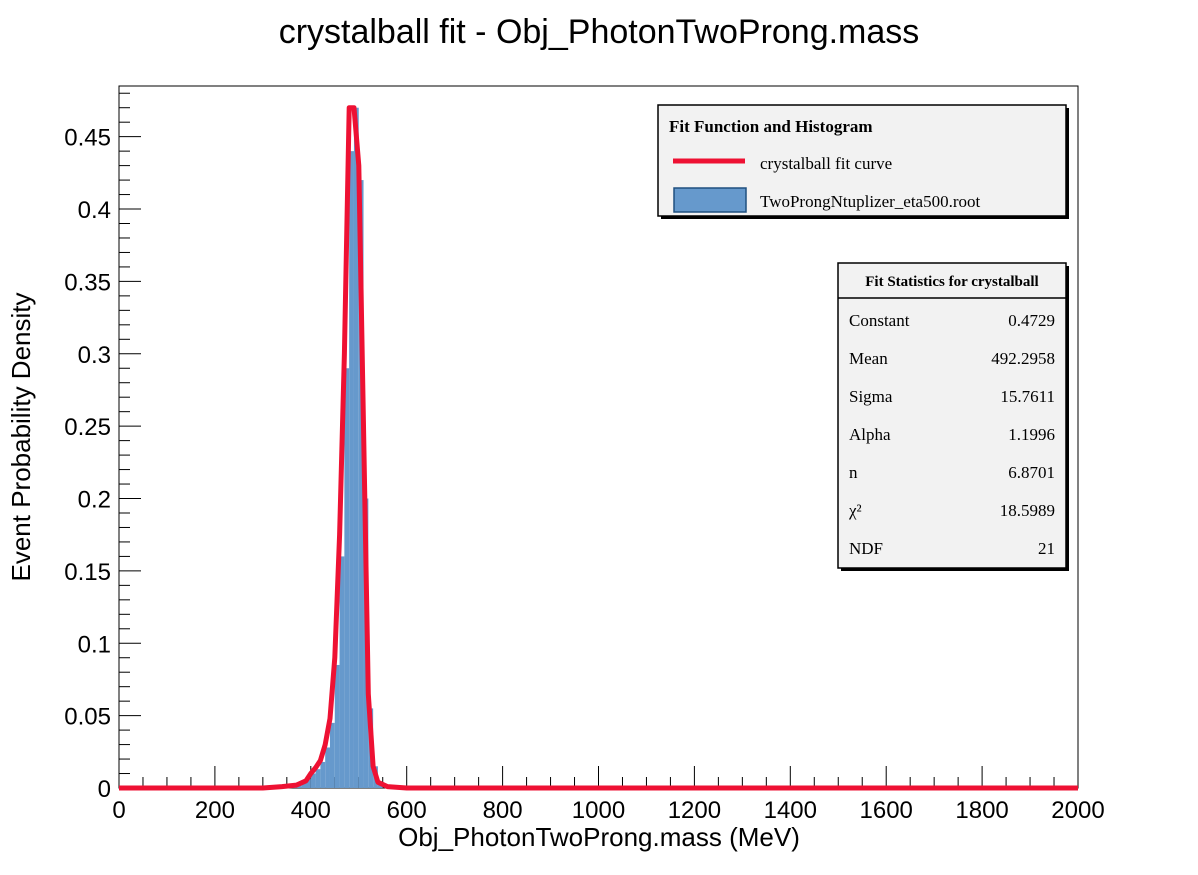 This screenshot has height=875, width=1198. I want to click on x-tick-label: 1000, so click(598, 810).